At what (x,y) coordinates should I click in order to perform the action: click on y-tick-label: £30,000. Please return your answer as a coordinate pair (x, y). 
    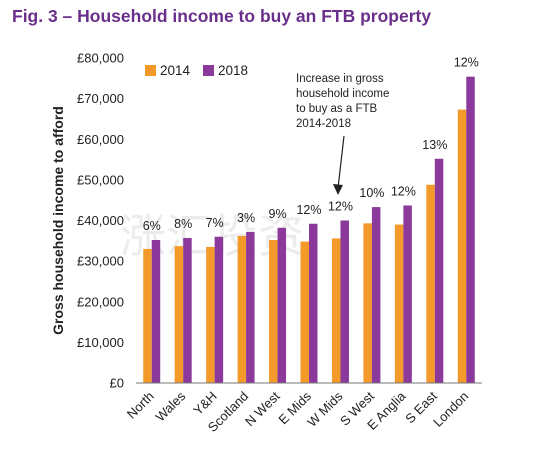
    Looking at the image, I should click on (100, 261).